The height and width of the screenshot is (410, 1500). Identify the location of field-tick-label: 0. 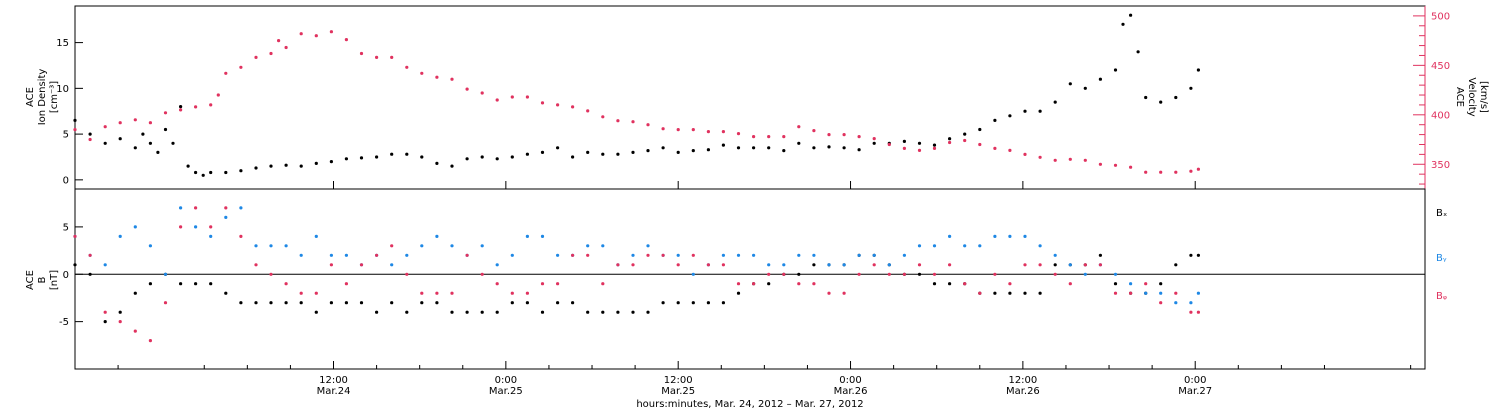
(66, 275).